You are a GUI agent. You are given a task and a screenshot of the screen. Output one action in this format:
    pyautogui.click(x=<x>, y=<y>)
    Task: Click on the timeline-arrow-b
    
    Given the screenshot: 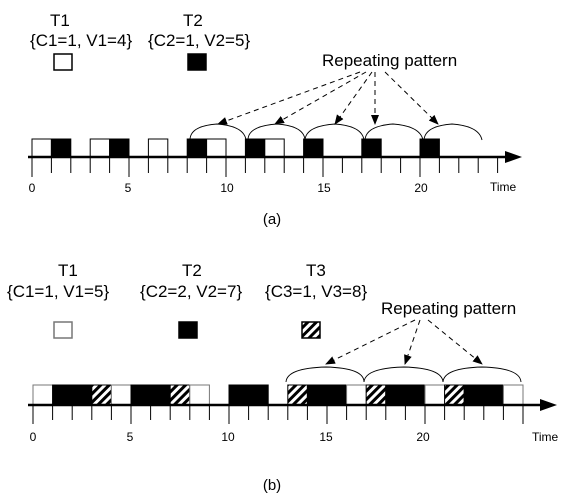 What is the action you would take?
    pyautogui.click(x=548, y=405)
    